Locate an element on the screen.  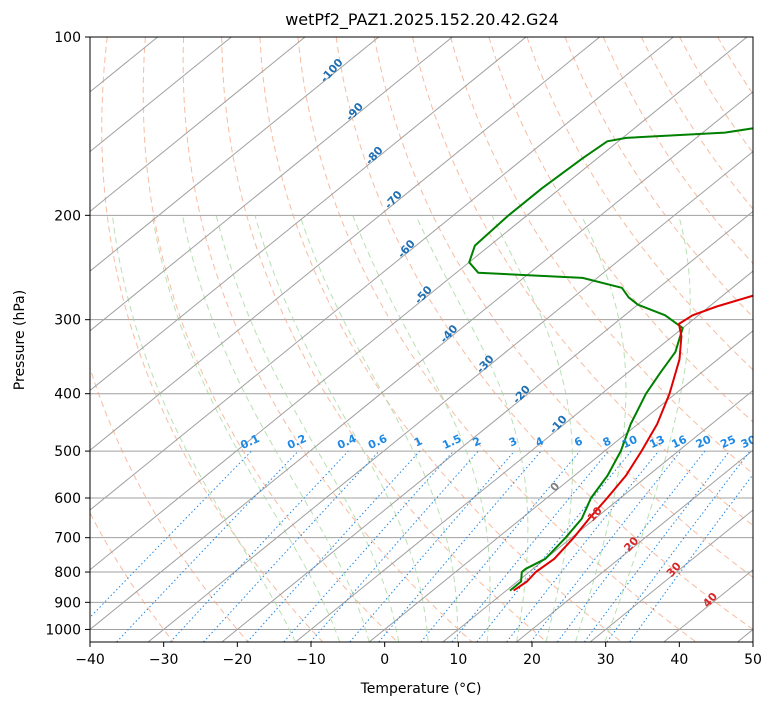
mixing-ratio-label: 1 is located at coordinates (418, 441).